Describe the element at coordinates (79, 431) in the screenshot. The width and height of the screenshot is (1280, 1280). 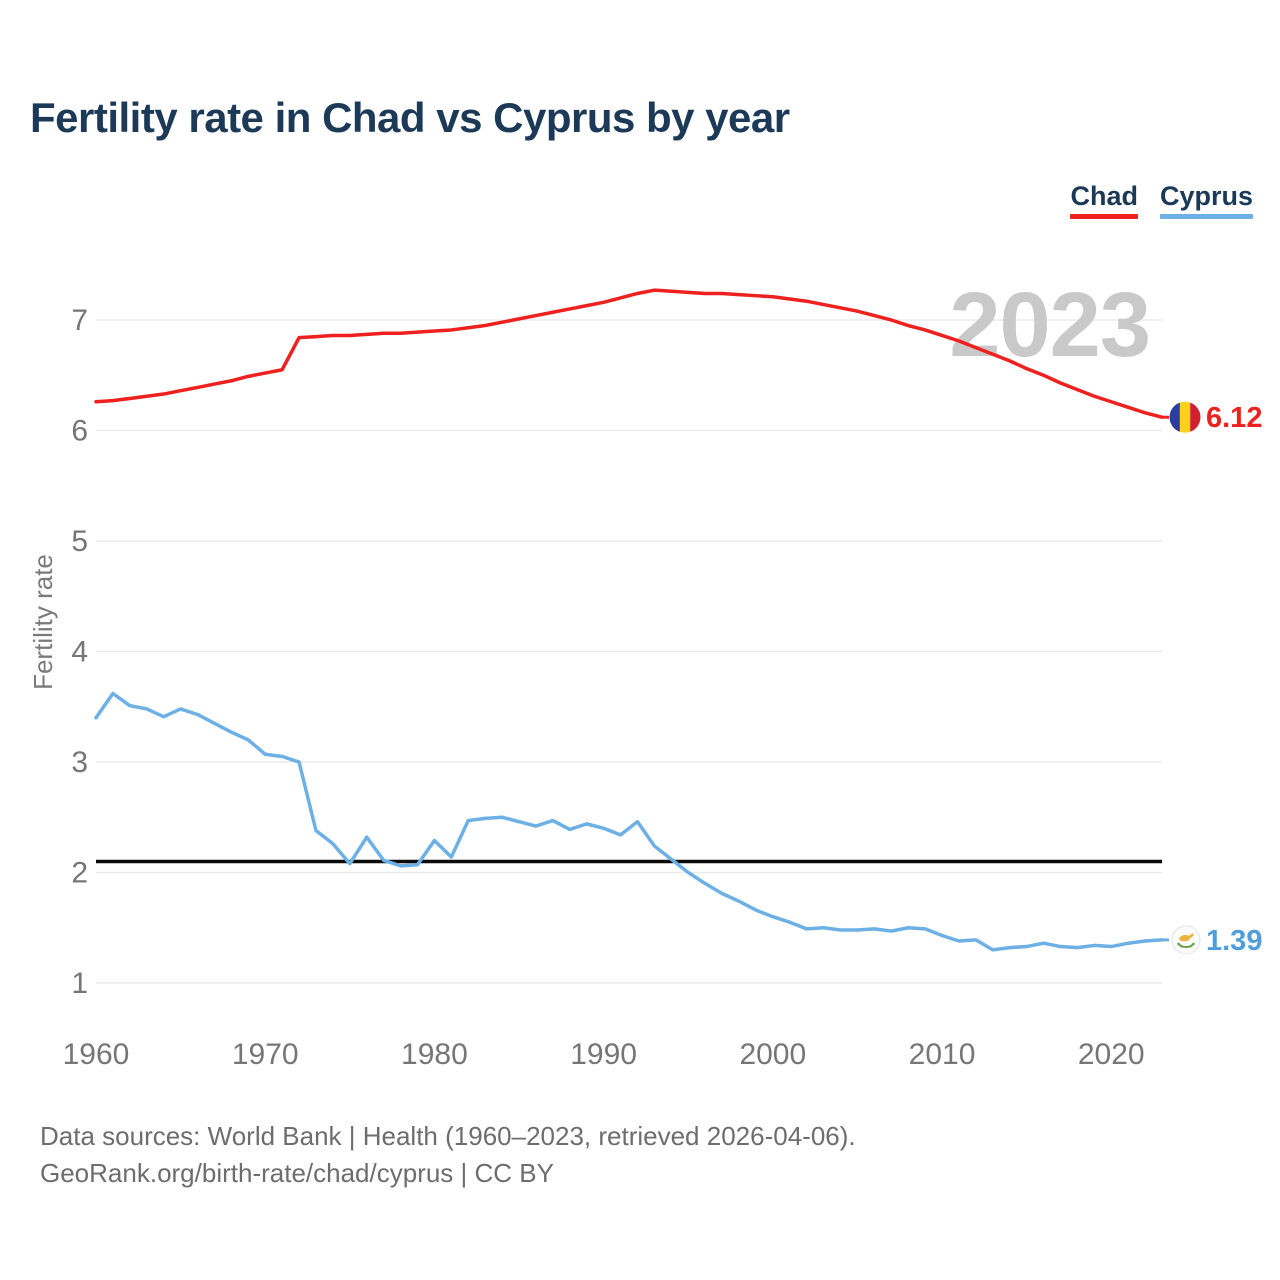
I see `y-tick-label: 6` at that location.